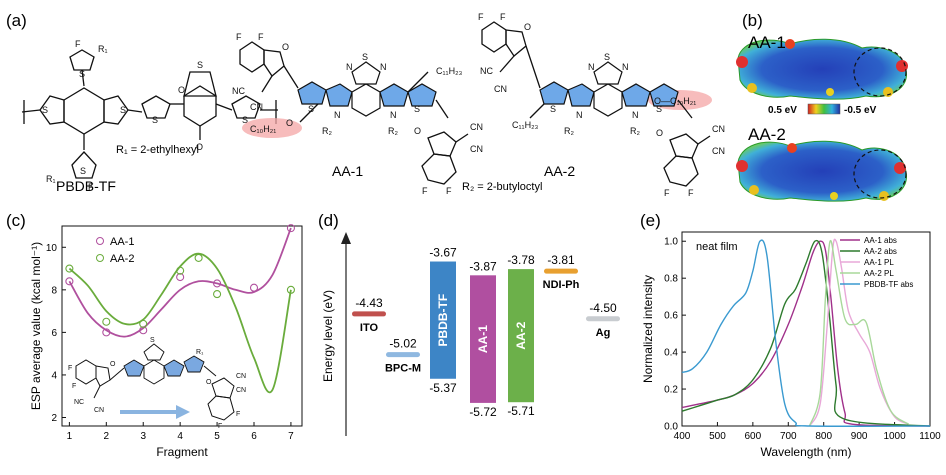 This screenshot has height=475, width=946. Describe the element at coordinates (369, 328) in the screenshot. I see `level-name-ito: ITO` at that location.